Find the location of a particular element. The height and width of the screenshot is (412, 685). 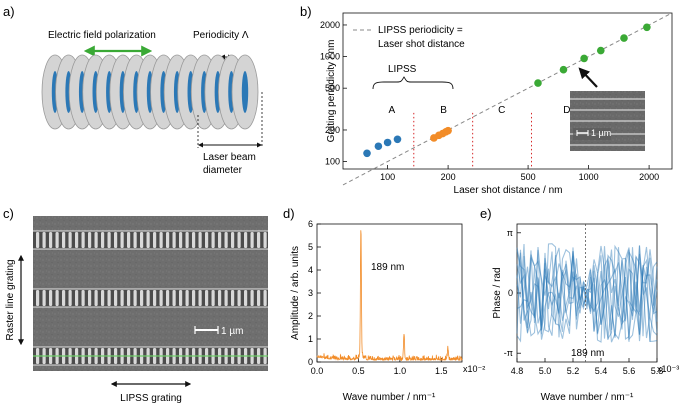

plot-d-frame is located at coordinates (389, 293).